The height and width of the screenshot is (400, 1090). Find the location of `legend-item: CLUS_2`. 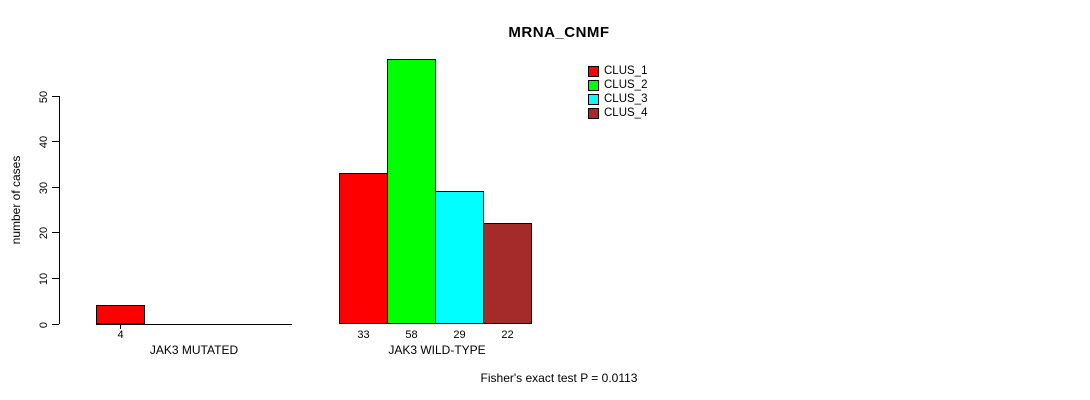

legend-item: CLUS_2 is located at coordinates (617, 85).